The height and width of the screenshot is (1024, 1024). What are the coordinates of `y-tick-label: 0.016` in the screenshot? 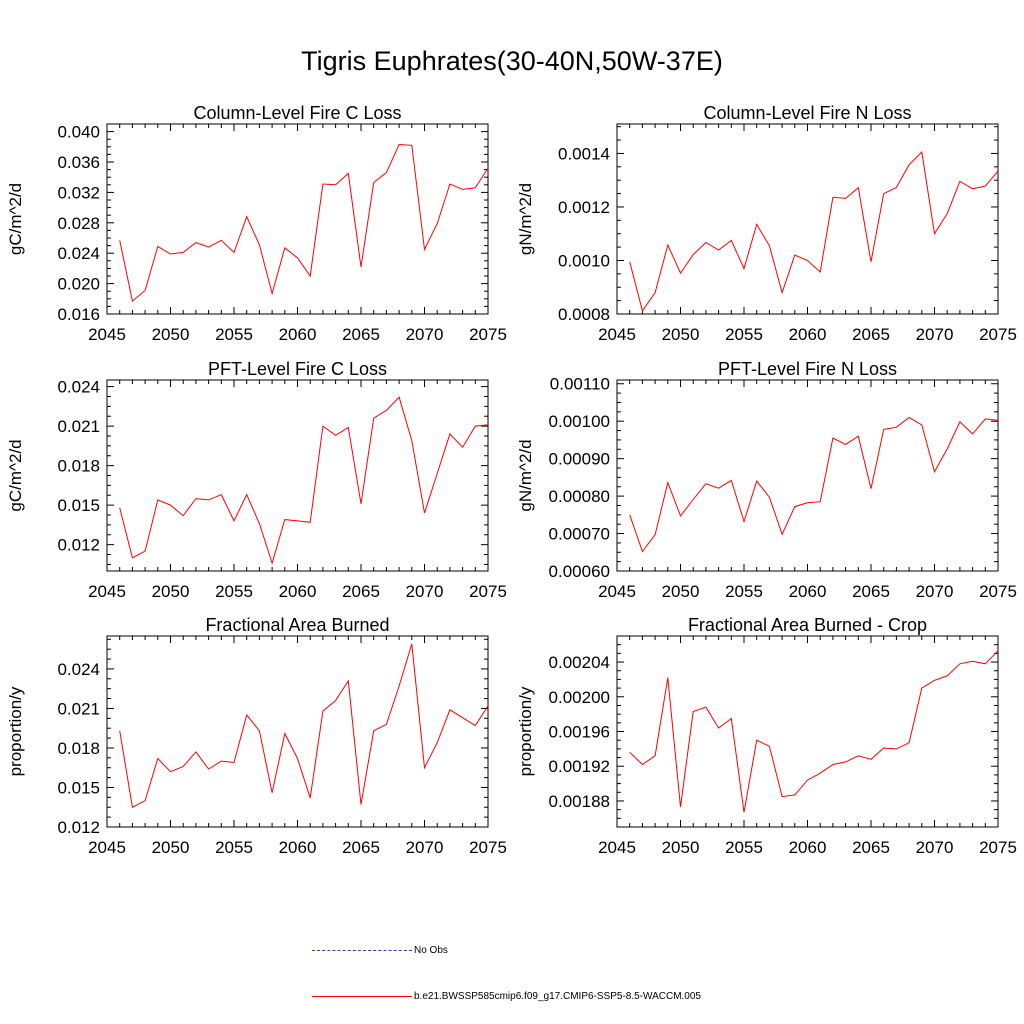 It's located at (78, 314).